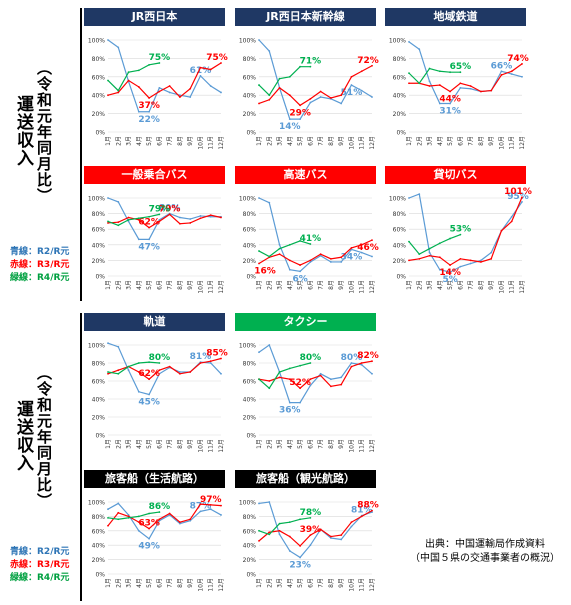 The width and height of the screenshot is (571, 605). I want to click on data-label: 47%, so click(149, 247).